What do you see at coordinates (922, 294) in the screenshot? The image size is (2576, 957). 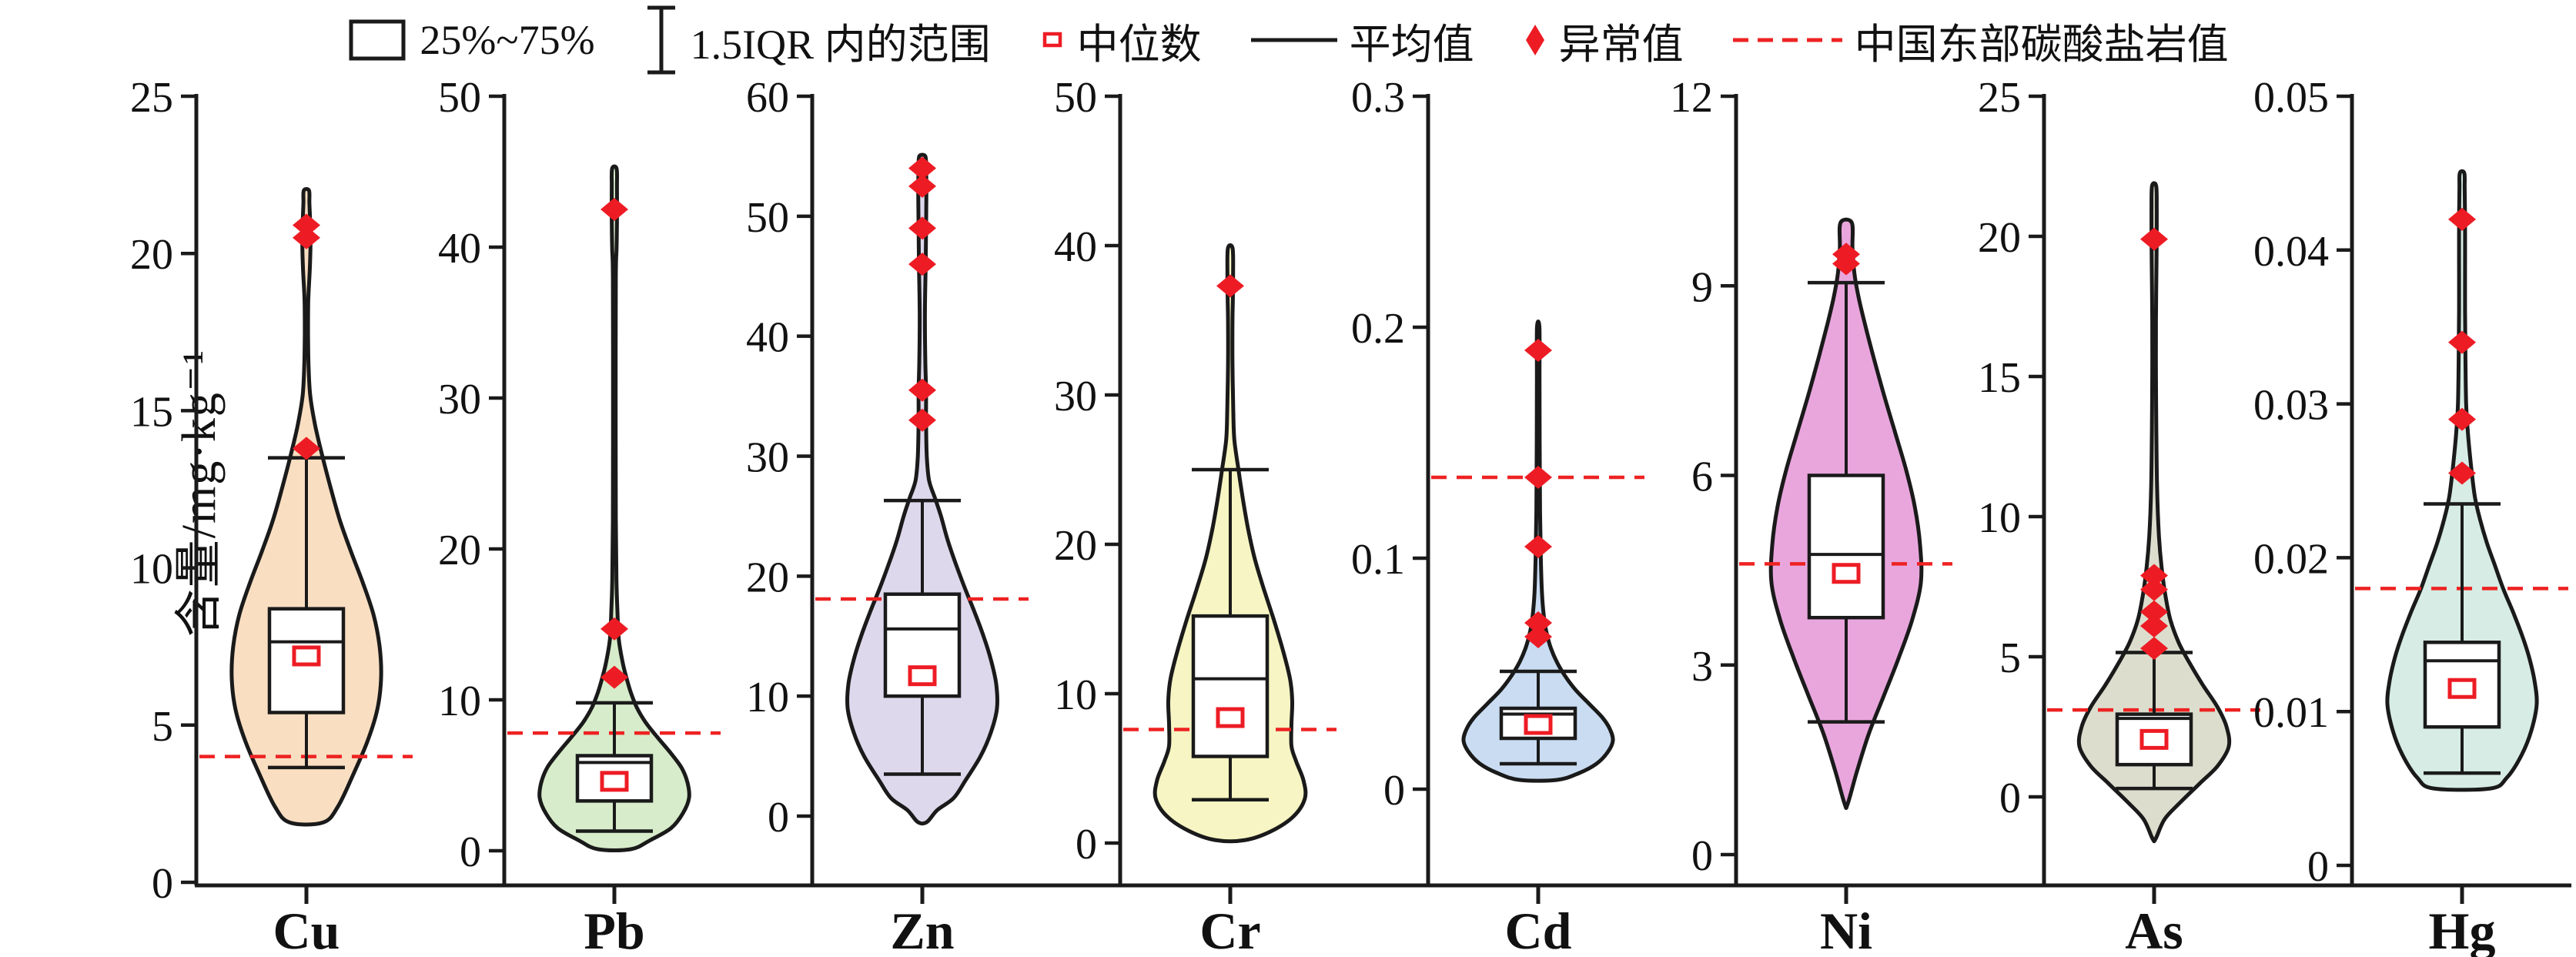 I see `outliers-zn` at bounding box center [922, 294].